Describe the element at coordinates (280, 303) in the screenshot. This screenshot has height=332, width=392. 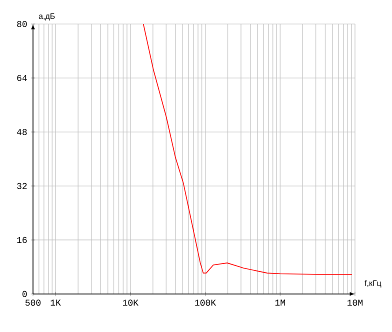
I see `x-tick-label: 1M` at that location.